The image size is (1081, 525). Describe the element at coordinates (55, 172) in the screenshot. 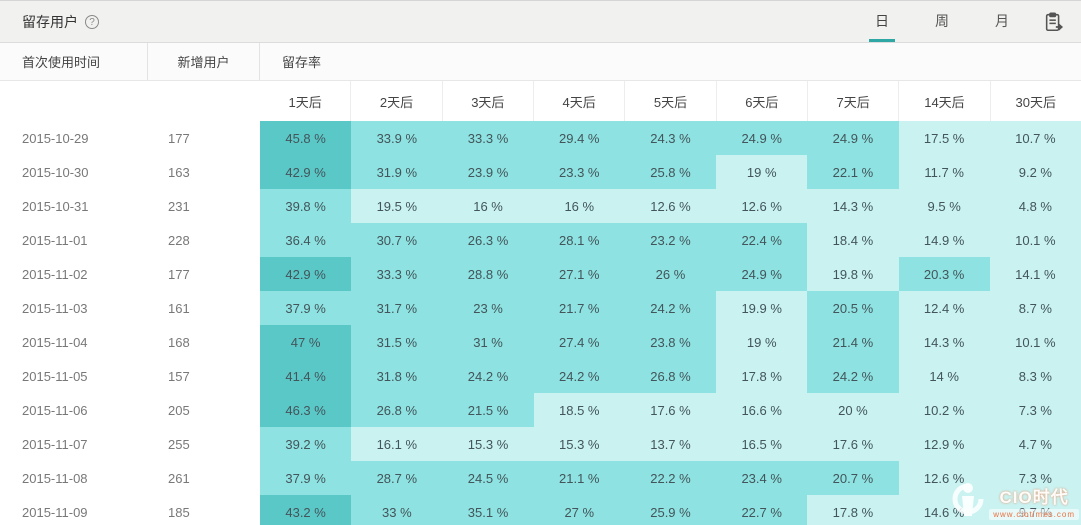

I see `first-use-date: 2015-10-30` at that location.